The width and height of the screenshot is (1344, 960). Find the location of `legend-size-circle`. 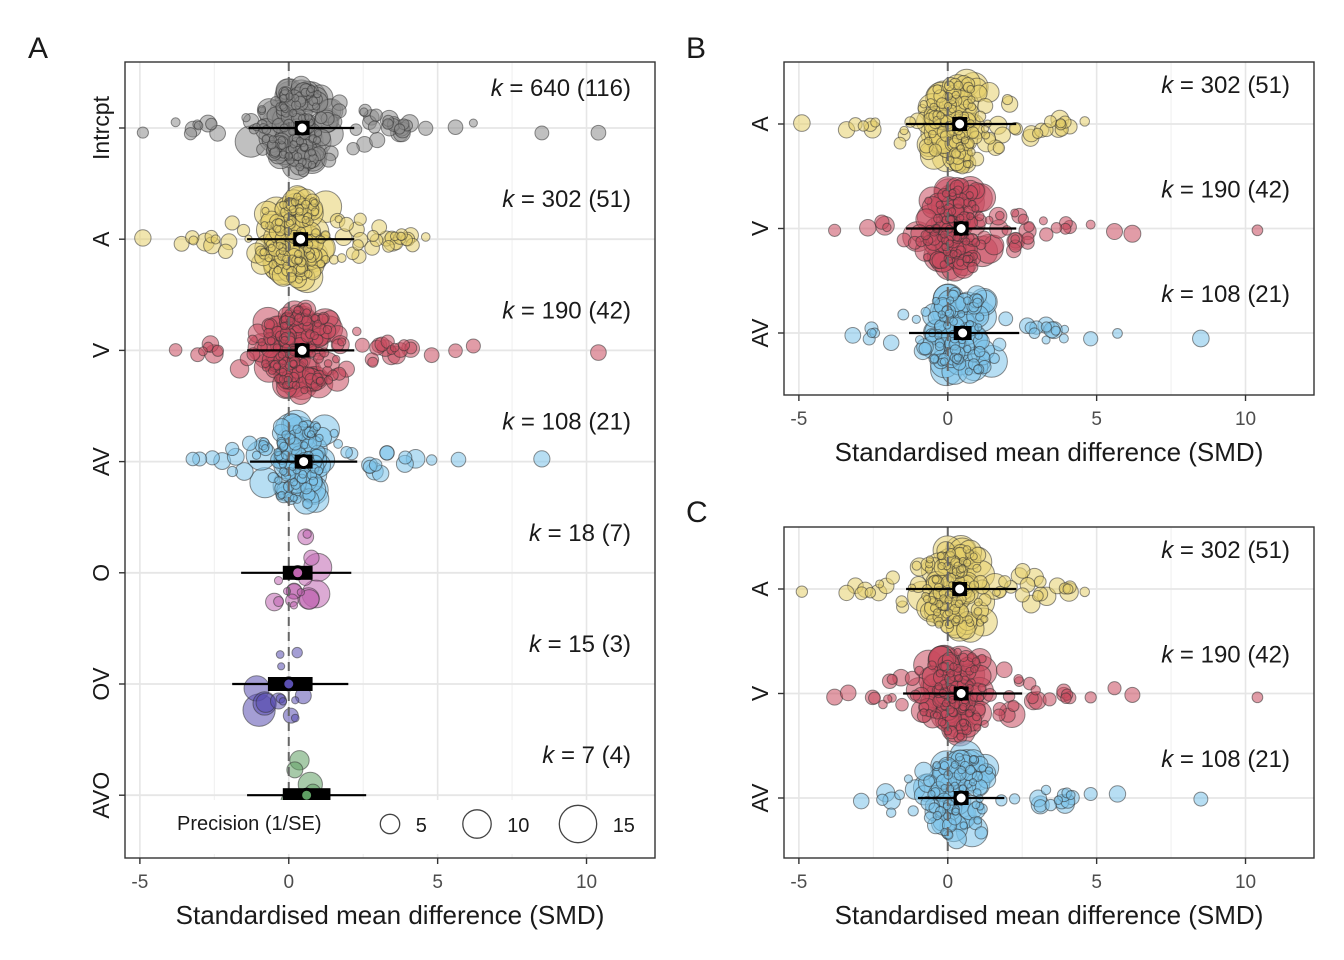

legend-size-circle is located at coordinates (578, 824).